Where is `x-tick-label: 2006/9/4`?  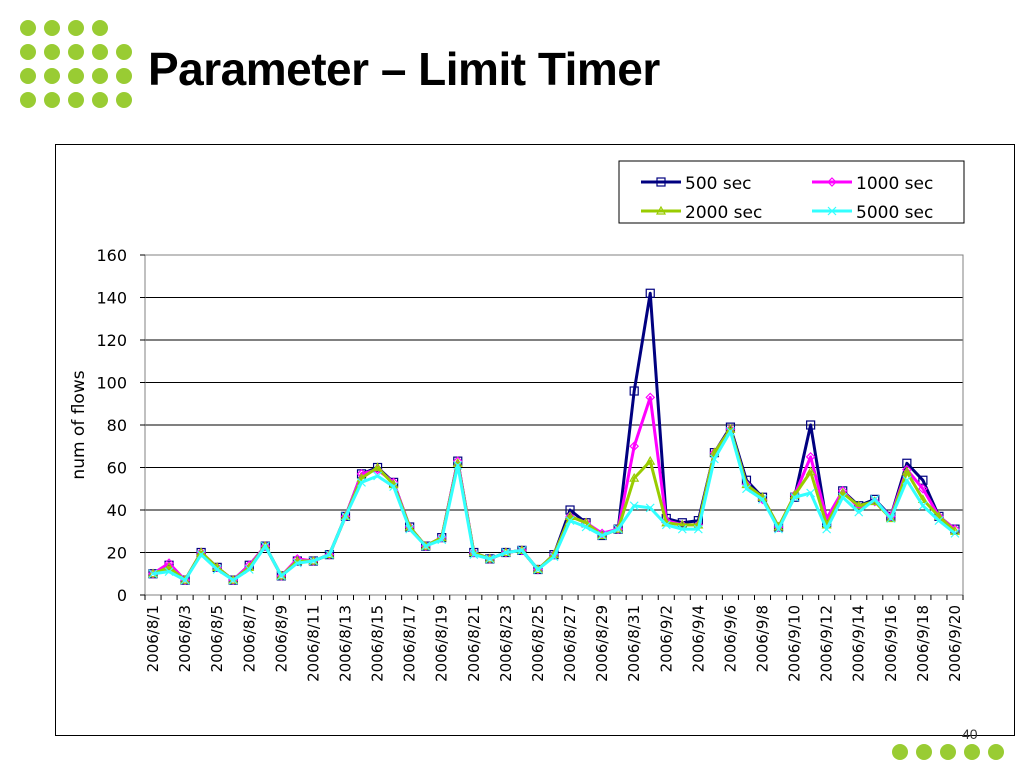
x-tick-label: 2006/9/4 is located at coordinates (698, 638).